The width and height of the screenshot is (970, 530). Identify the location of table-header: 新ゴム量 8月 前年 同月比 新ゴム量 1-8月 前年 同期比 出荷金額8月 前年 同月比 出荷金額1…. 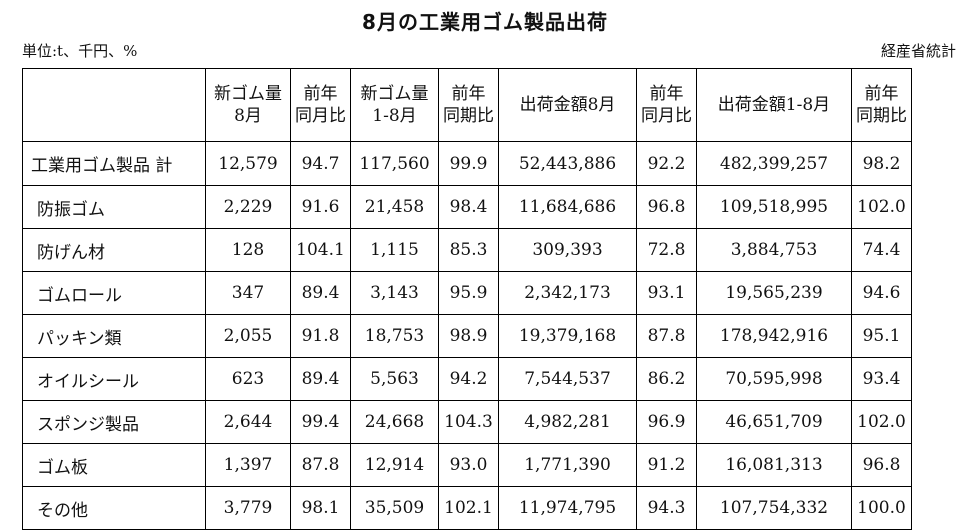
(467, 105).